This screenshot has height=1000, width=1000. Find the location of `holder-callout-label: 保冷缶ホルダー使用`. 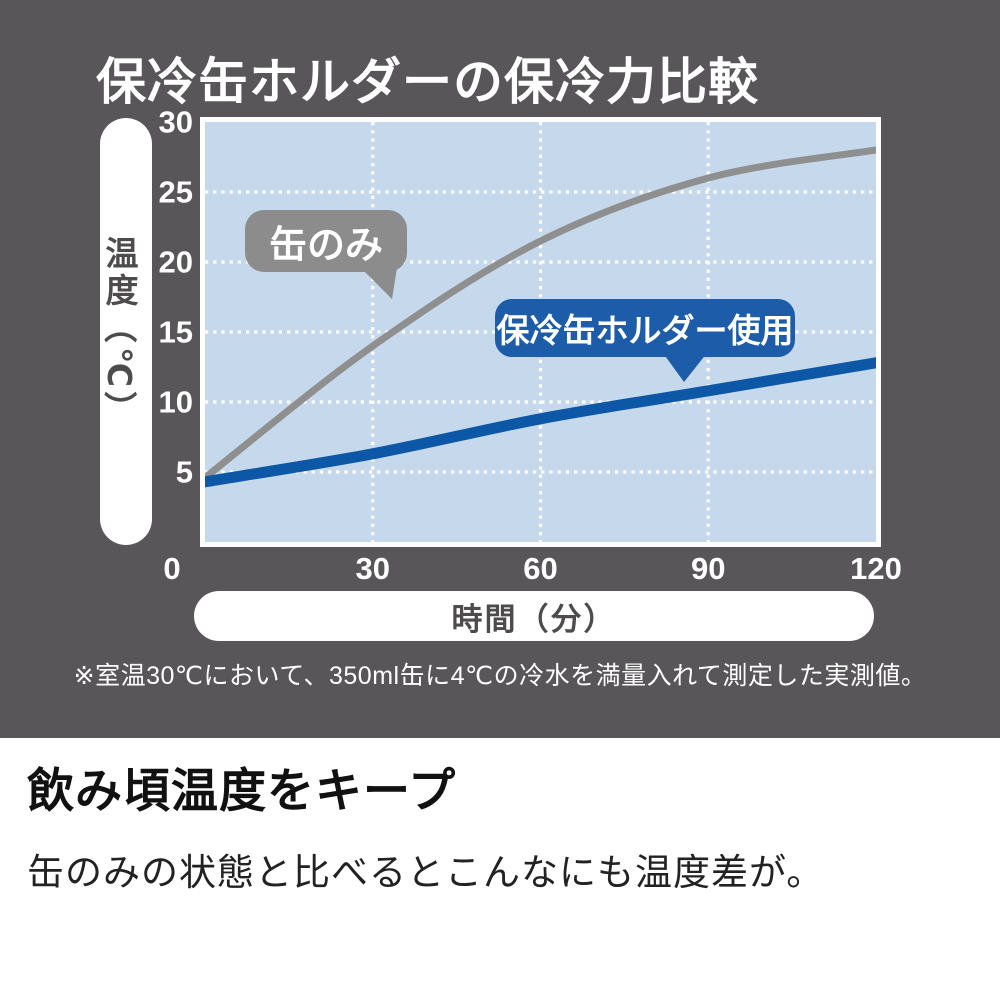

holder-callout-label: 保冷缶ホルダー使用 is located at coordinates (645, 330).